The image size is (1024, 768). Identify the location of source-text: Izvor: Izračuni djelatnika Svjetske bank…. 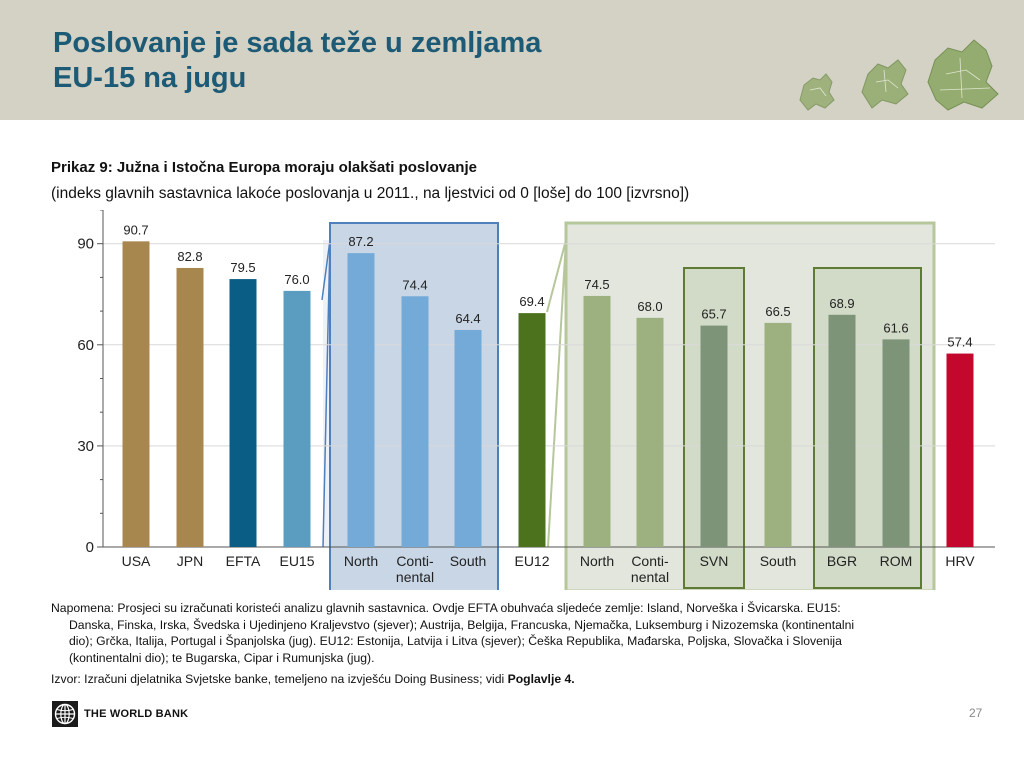
(279, 679).